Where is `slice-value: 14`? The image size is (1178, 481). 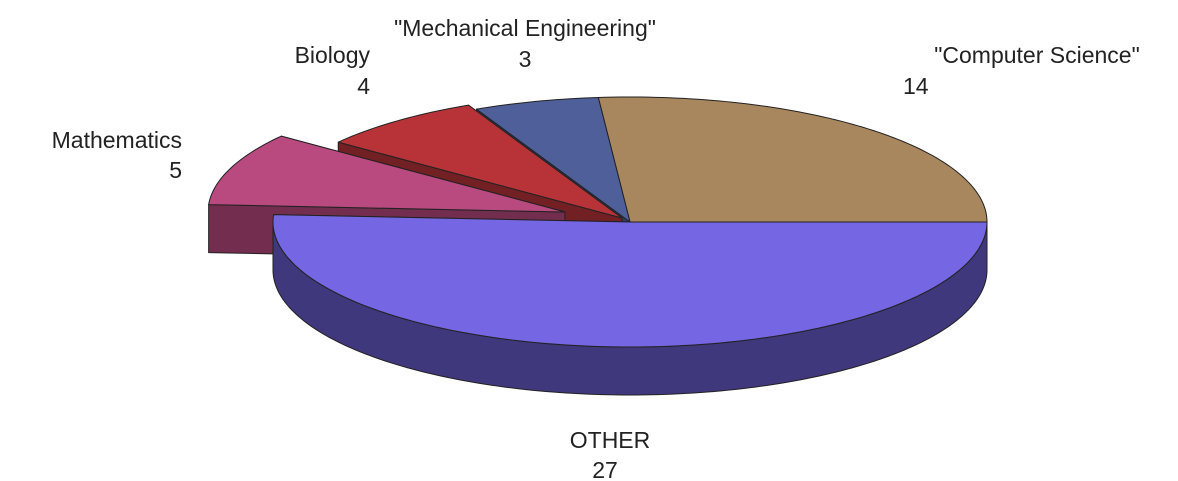 slice-value: 14 is located at coordinates (916, 86).